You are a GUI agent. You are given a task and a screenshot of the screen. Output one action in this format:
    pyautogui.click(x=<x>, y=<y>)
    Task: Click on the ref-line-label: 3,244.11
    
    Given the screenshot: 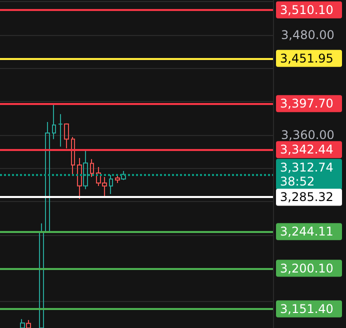 What is the action you would take?
    pyautogui.click(x=307, y=231)
    